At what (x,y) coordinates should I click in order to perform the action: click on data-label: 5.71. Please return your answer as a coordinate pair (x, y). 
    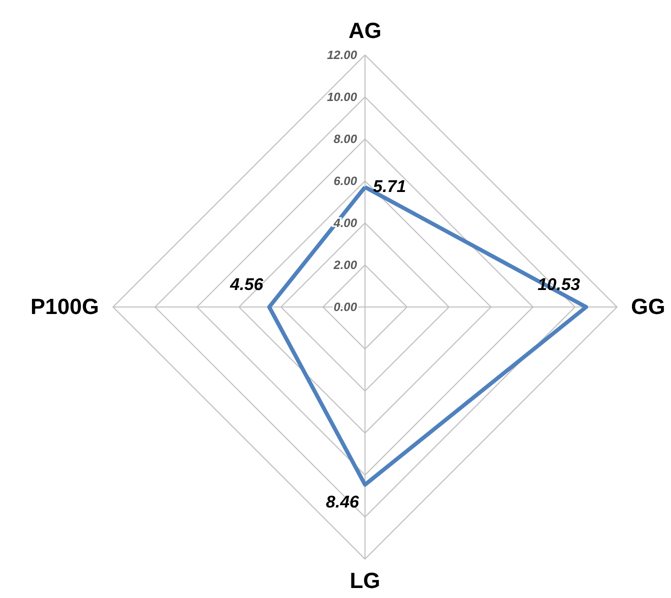
    Looking at the image, I should click on (389, 186).